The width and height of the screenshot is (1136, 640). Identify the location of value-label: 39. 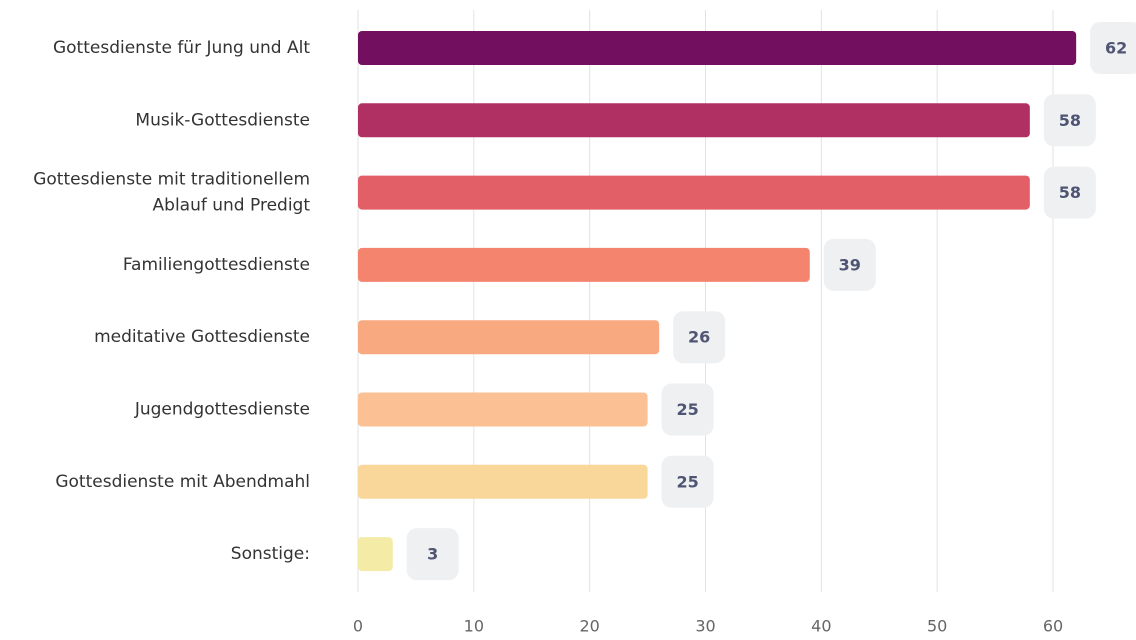
(850, 264).